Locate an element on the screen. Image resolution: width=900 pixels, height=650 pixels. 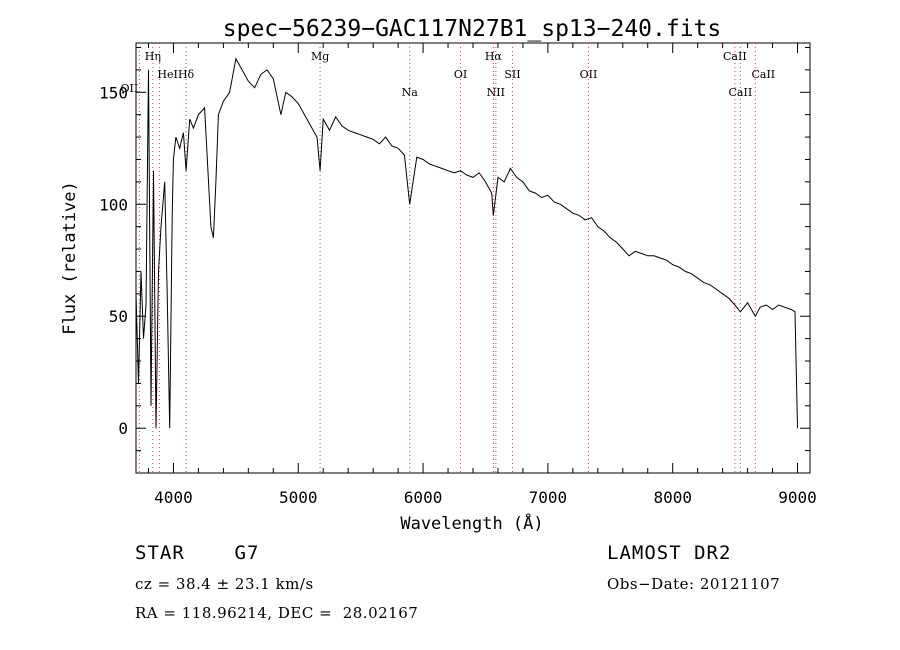
line-label: Hη is located at coordinates (153, 56).